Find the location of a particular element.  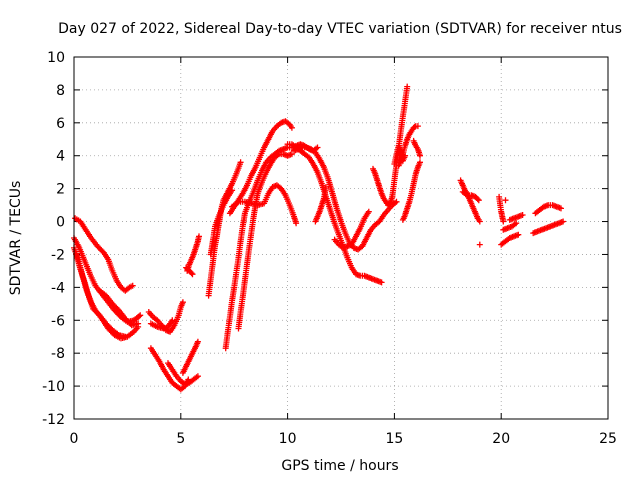

y-tick-label: -12 is located at coordinates (53, 420).